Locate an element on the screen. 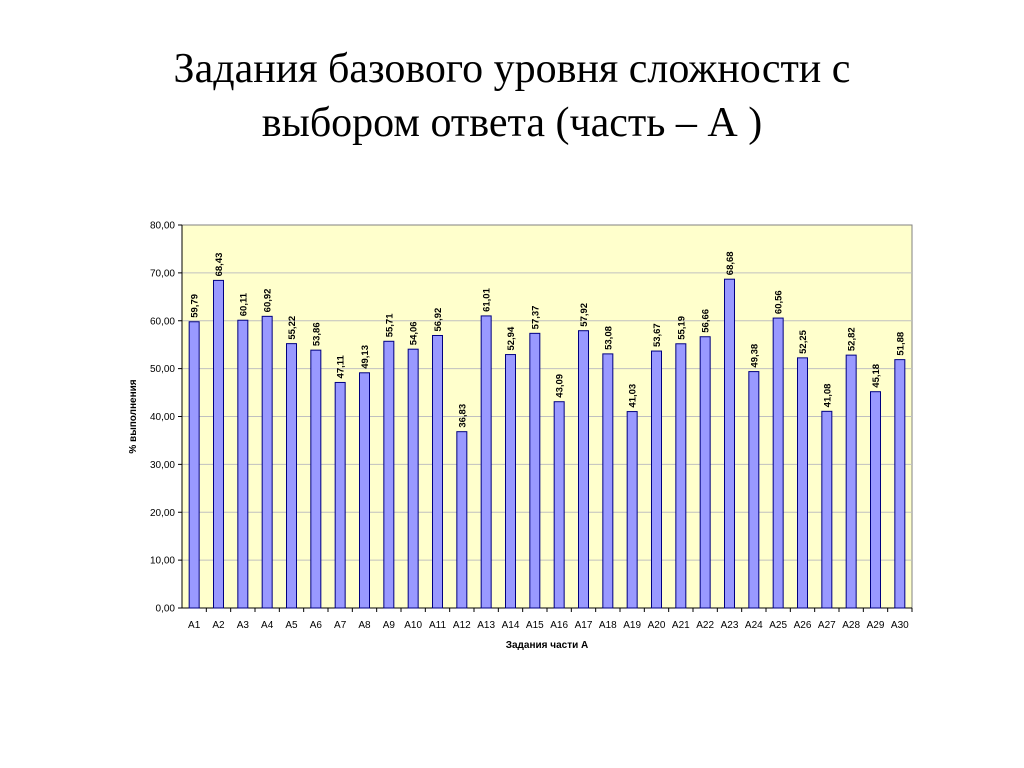  y-tick-label: 0,00 is located at coordinates (166, 609).